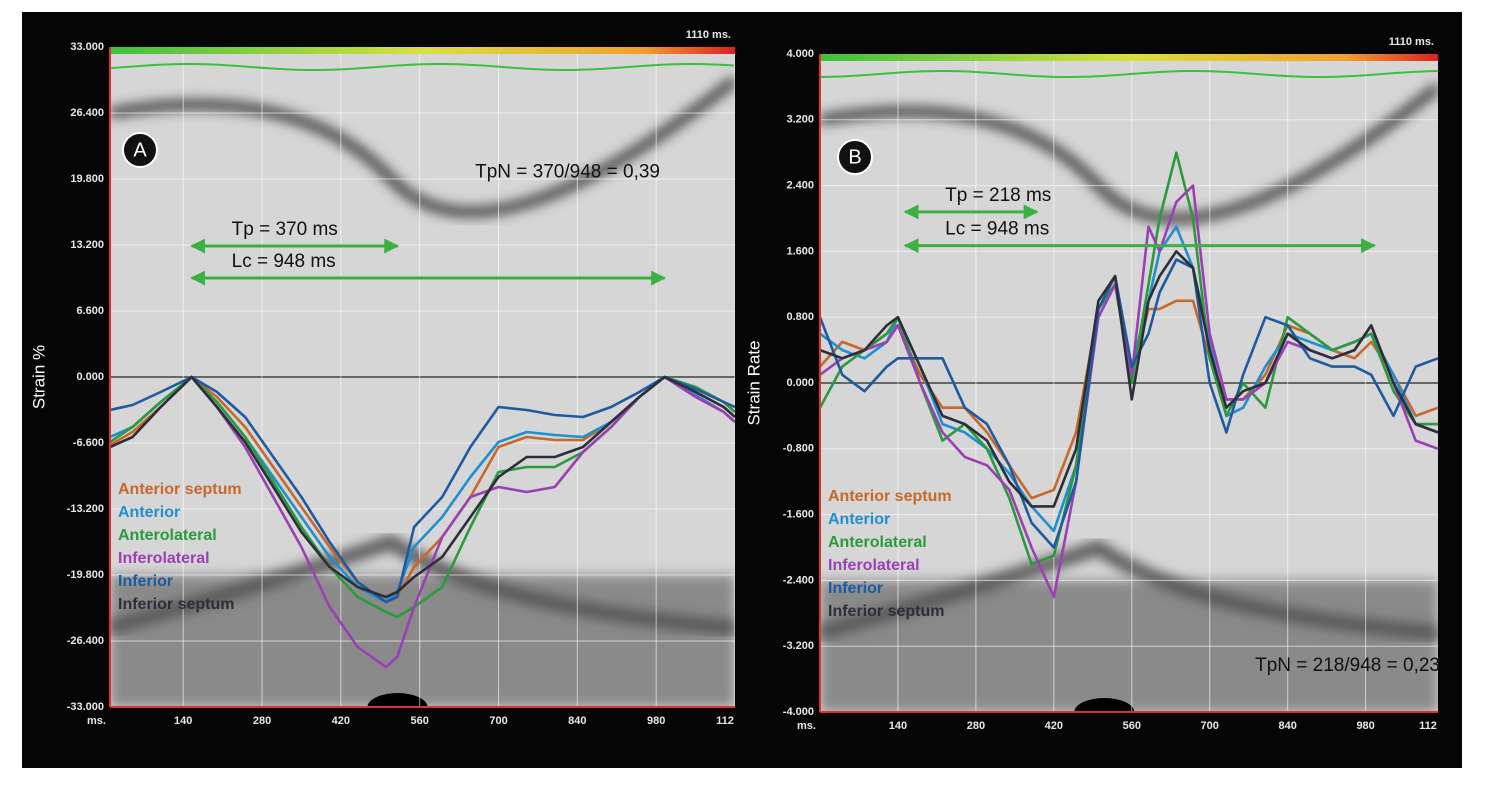  Describe the element at coordinates (285, 229) in the screenshot. I see `annotation-text: Tp = 370 ms` at that location.